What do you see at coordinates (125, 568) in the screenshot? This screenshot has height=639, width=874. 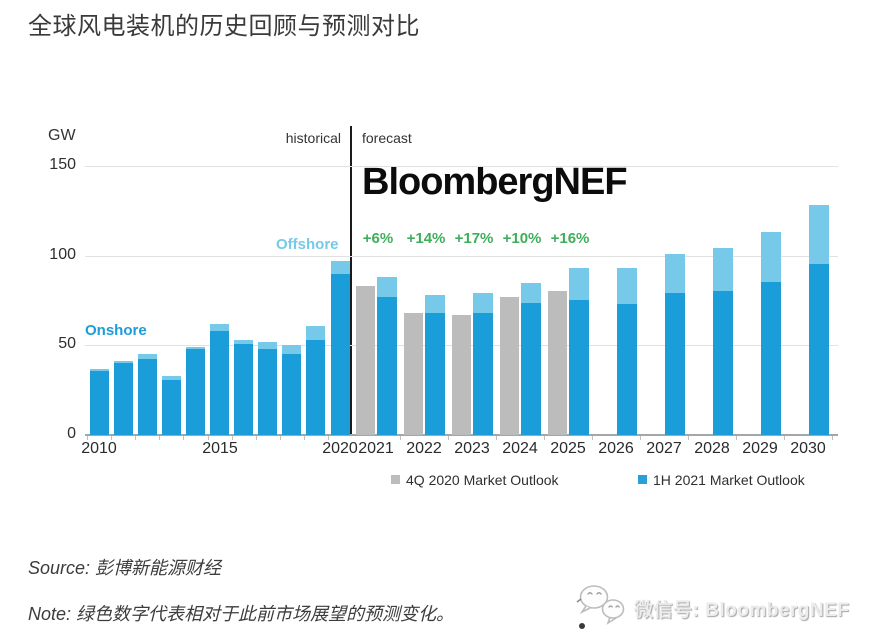 I see `source-line: Source: 彭博新能源财经` at bounding box center [125, 568].